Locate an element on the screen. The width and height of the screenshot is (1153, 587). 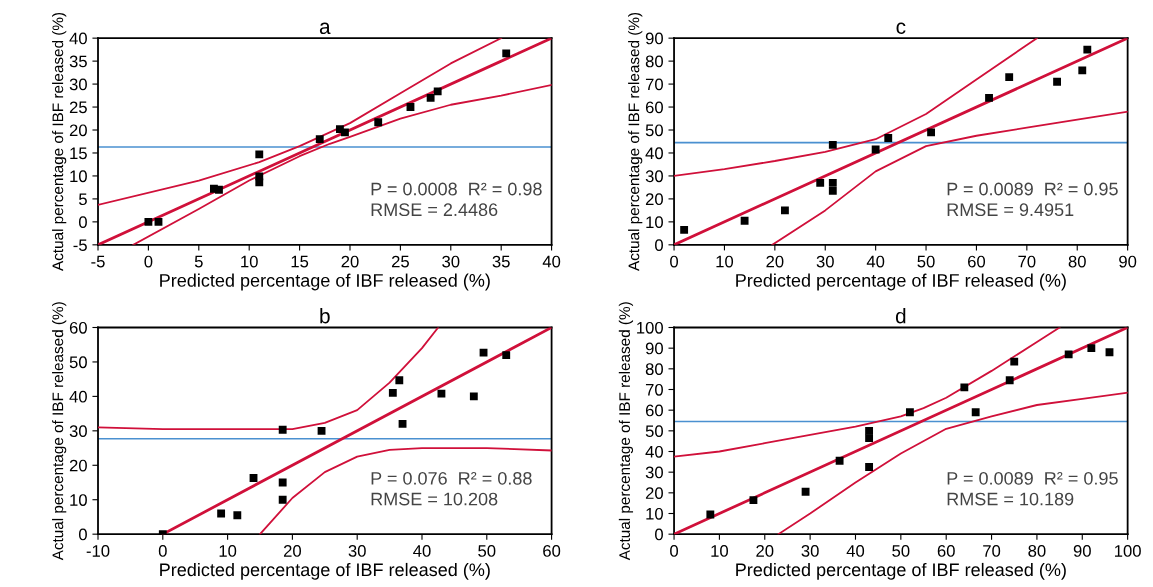
y-tick-label: 35 is located at coordinates (78, 61).